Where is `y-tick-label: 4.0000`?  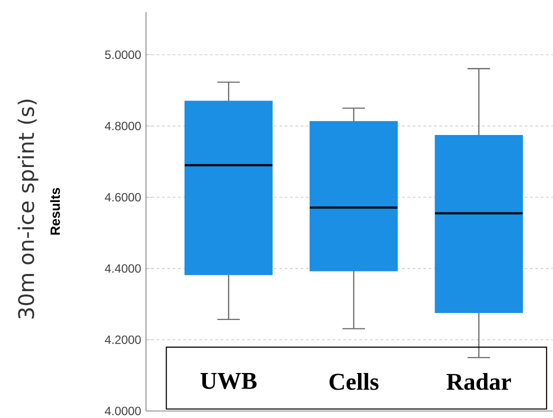 y-tick-label: 4.0000 is located at coordinates (122, 411).